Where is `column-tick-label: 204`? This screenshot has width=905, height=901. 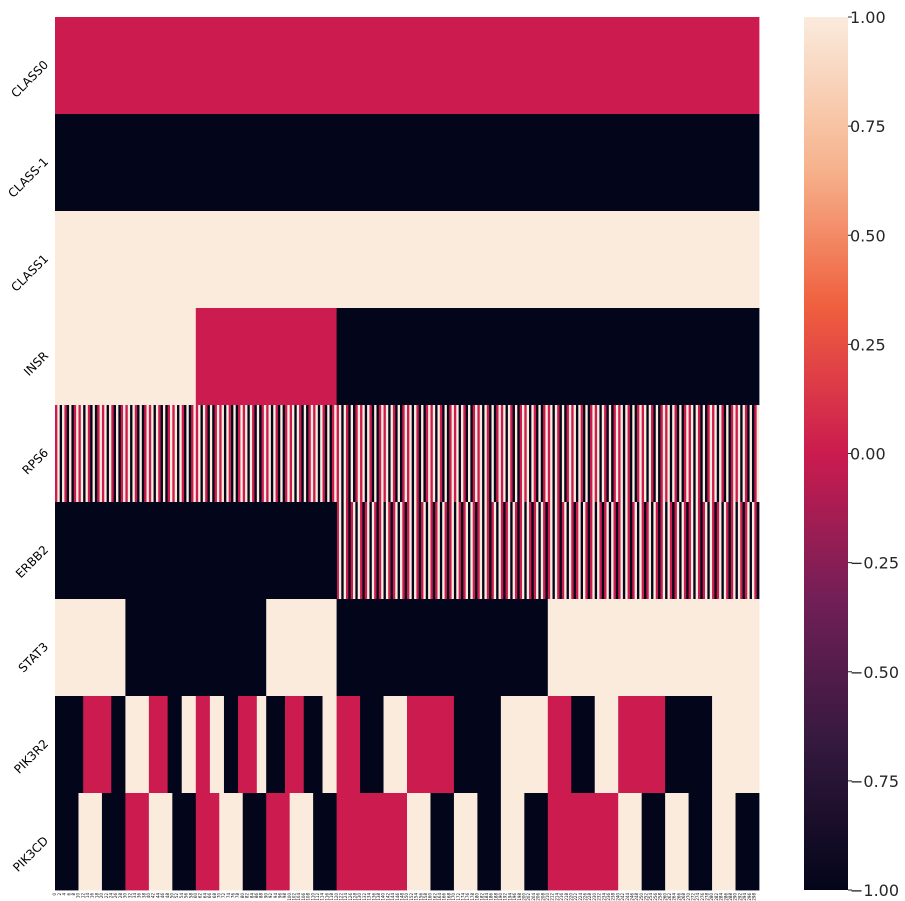 column-tick-label: 204 is located at coordinates (533, 897).